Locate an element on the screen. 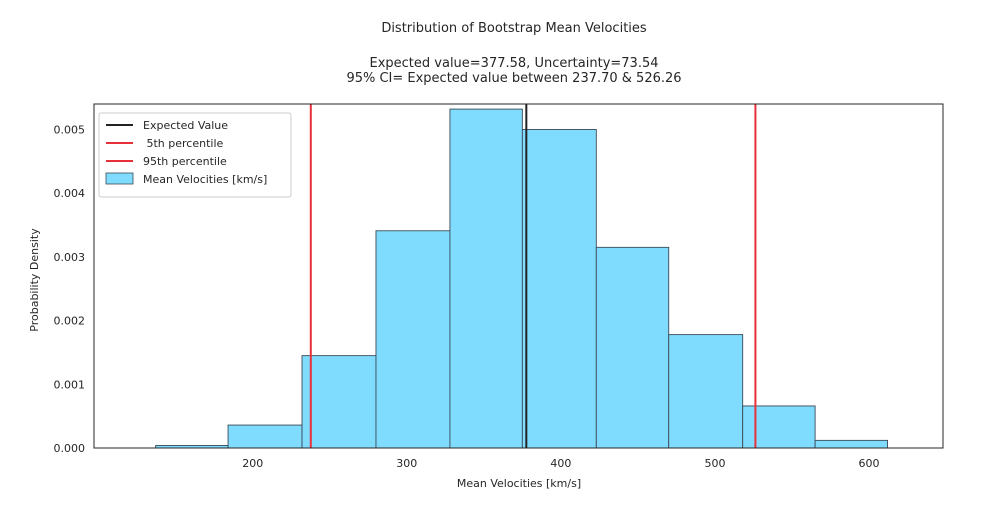 Image resolution: width=987 pixels, height=513 pixels. legend-label-95th-percentile: 95th percentile is located at coordinates (185, 161).